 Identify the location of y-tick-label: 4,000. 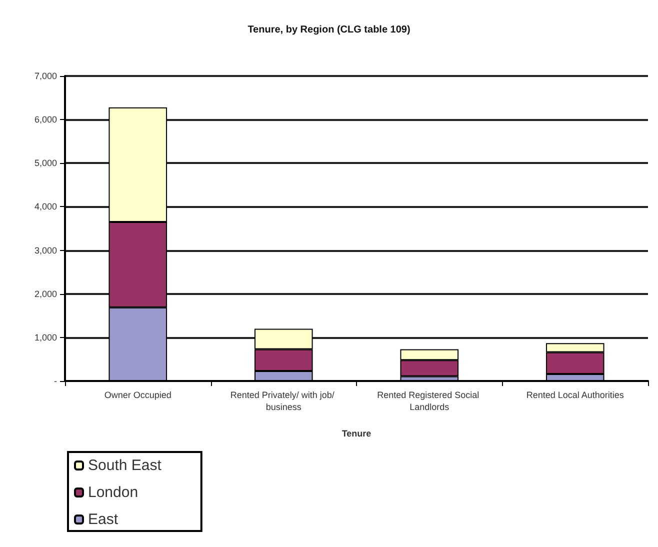
(45, 207).